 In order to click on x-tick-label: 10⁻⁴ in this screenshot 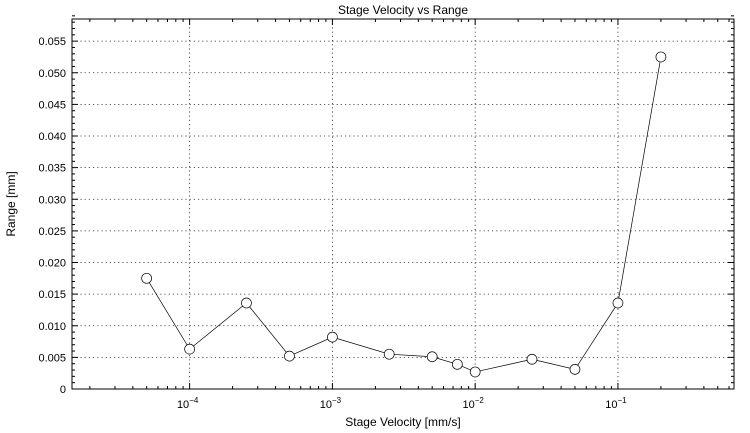, I will do `click(188, 403)`.